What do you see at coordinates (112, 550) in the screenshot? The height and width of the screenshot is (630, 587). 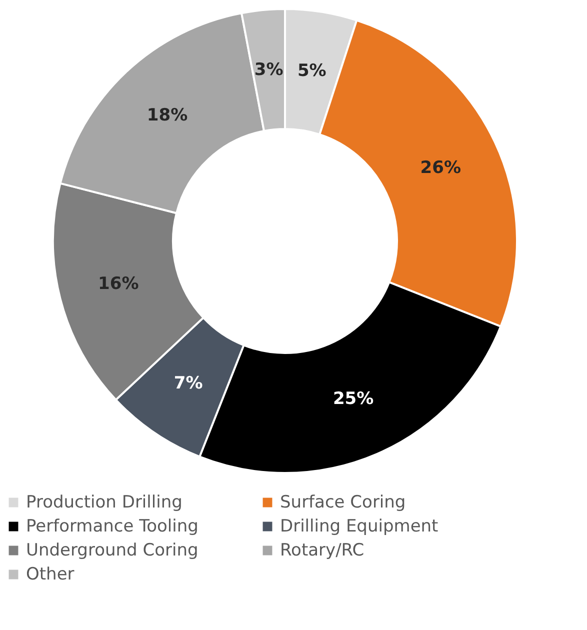 I see `legend-label: Underground Coring` at bounding box center [112, 550].